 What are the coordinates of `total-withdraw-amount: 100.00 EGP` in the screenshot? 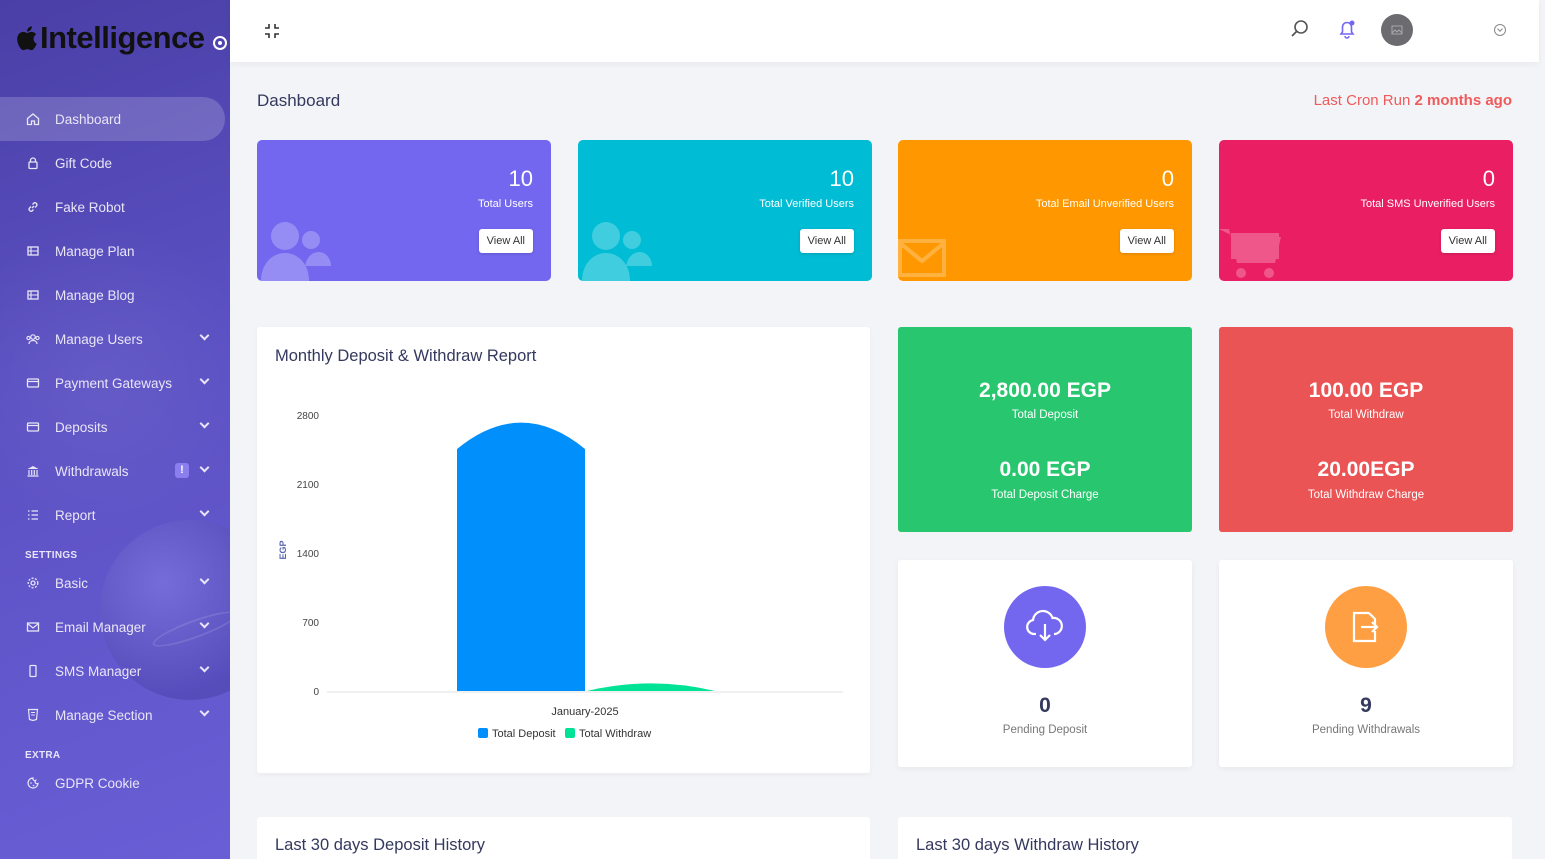 It's located at (1366, 390).